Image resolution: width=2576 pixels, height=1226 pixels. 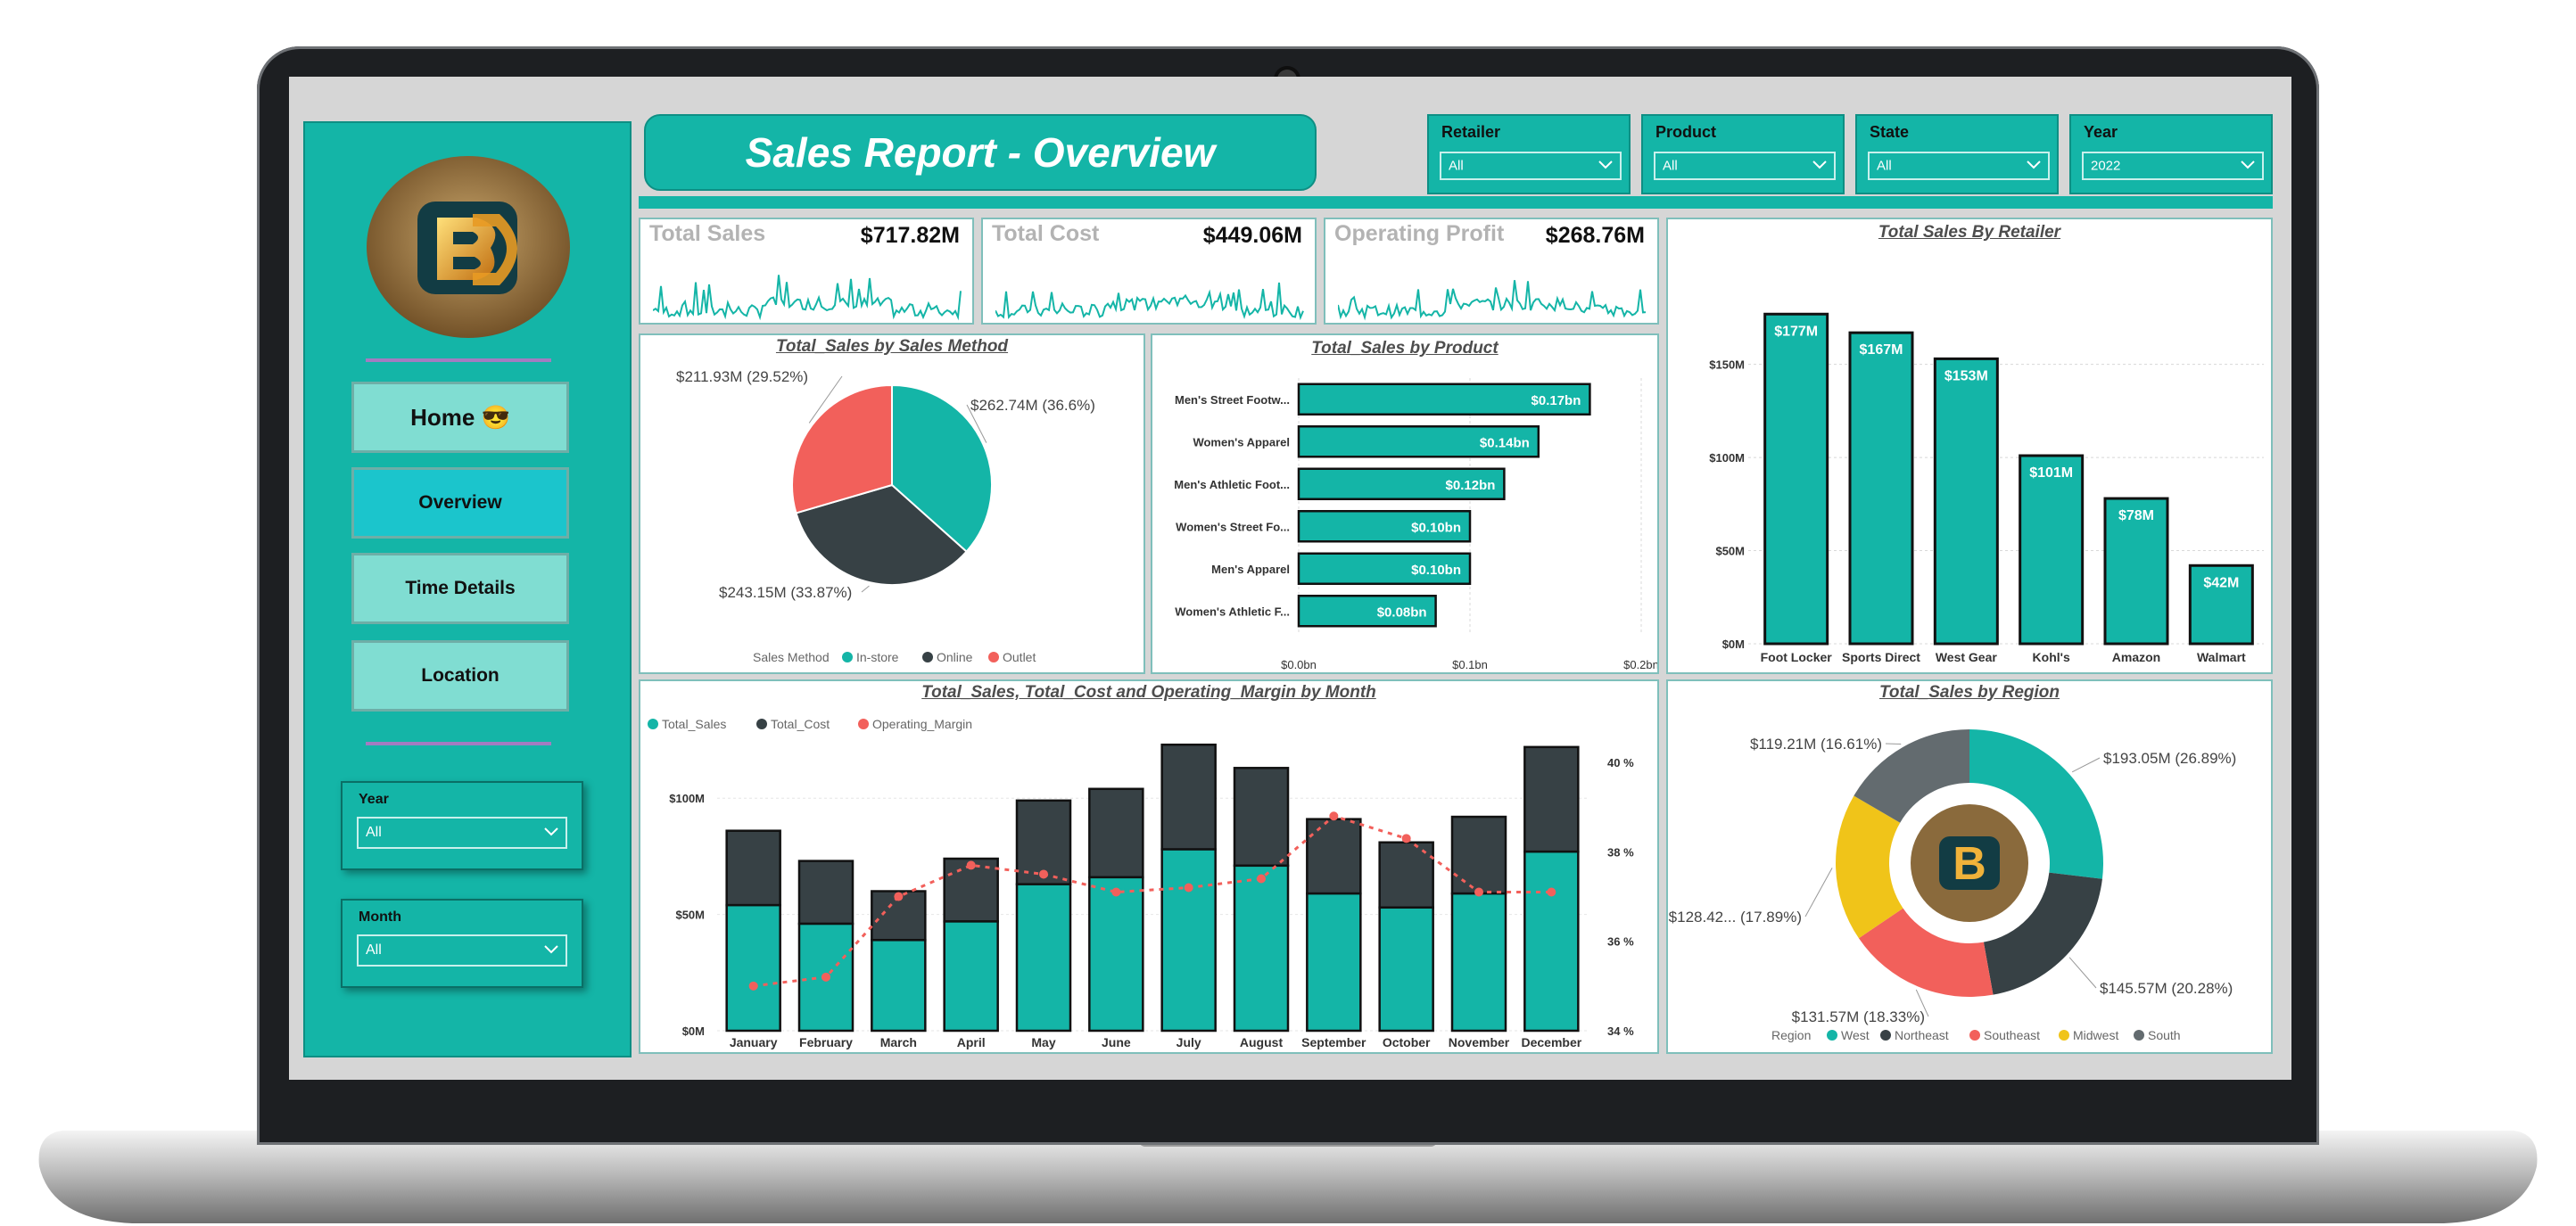 What do you see at coordinates (460, 503) in the screenshot?
I see `overview-button: Overview` at bounding box center [460, 503].